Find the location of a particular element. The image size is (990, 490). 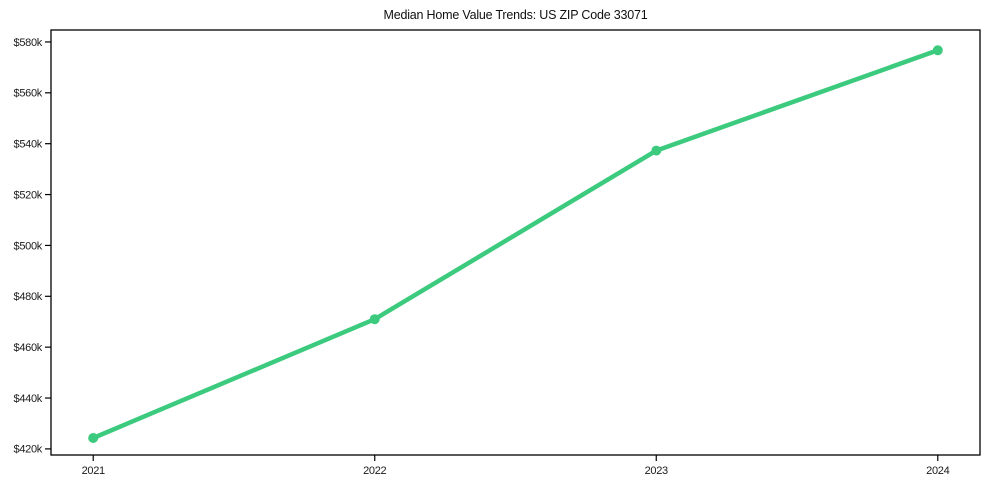

x-tick-label: 2023 is located at coordinates (656, 471).